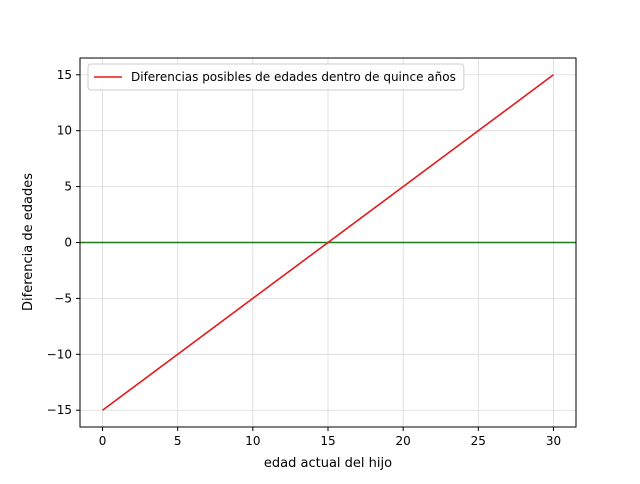  I want to click on legend-box, so click(276, 77).